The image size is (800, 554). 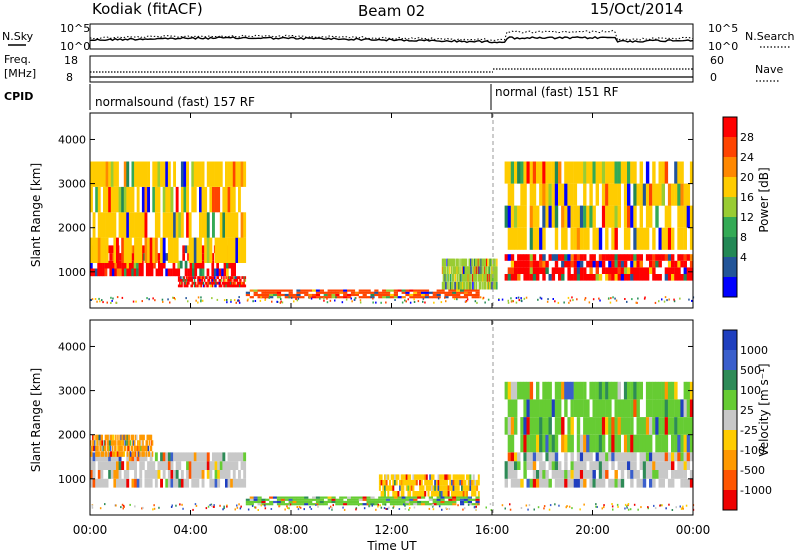 What do you see at coordinates (391, 35) in the screenshot?
I see `noise-search-trace` at bounding box center [391, 35].